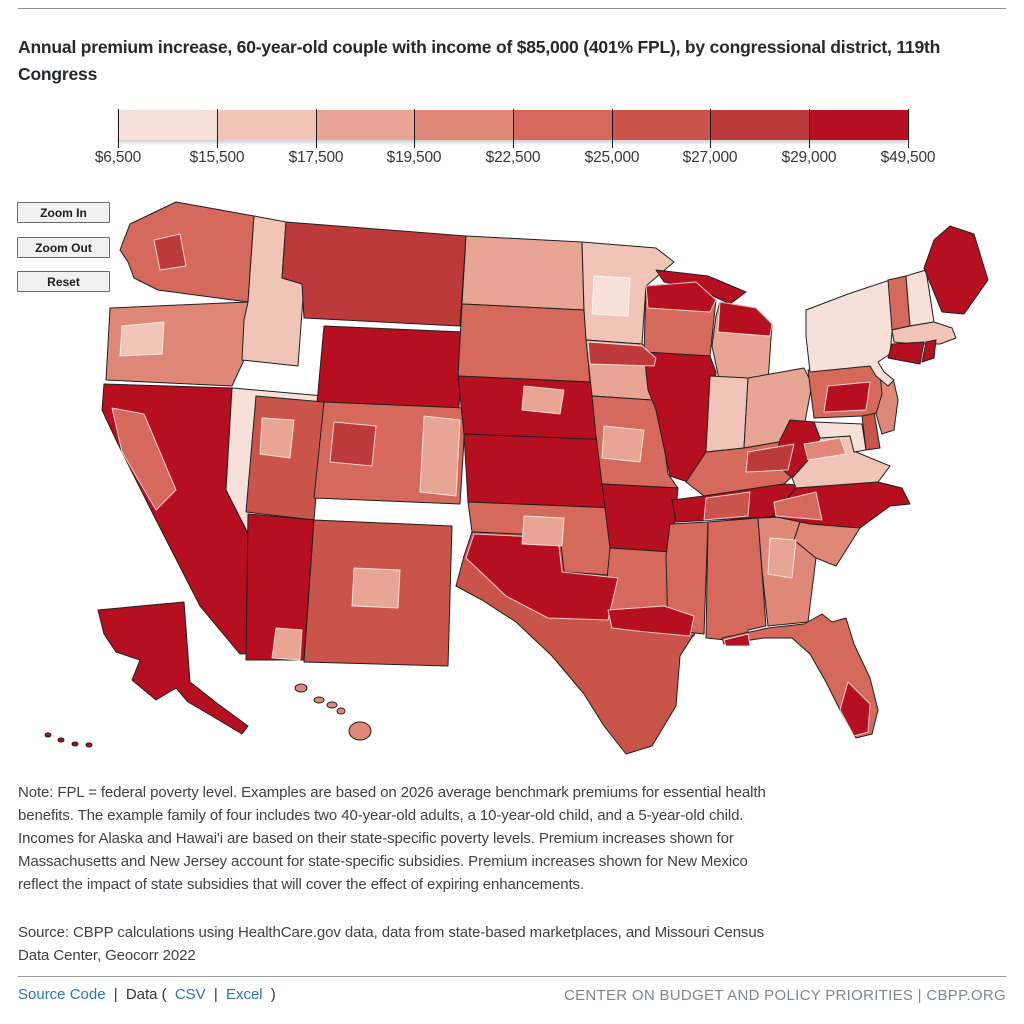 This screenshot has height=1024, width=1024. What do you see at coordinates (847, 397) in the screenshot?
I see `district-patch-pennsylvania` at bounding box center [847, 397].